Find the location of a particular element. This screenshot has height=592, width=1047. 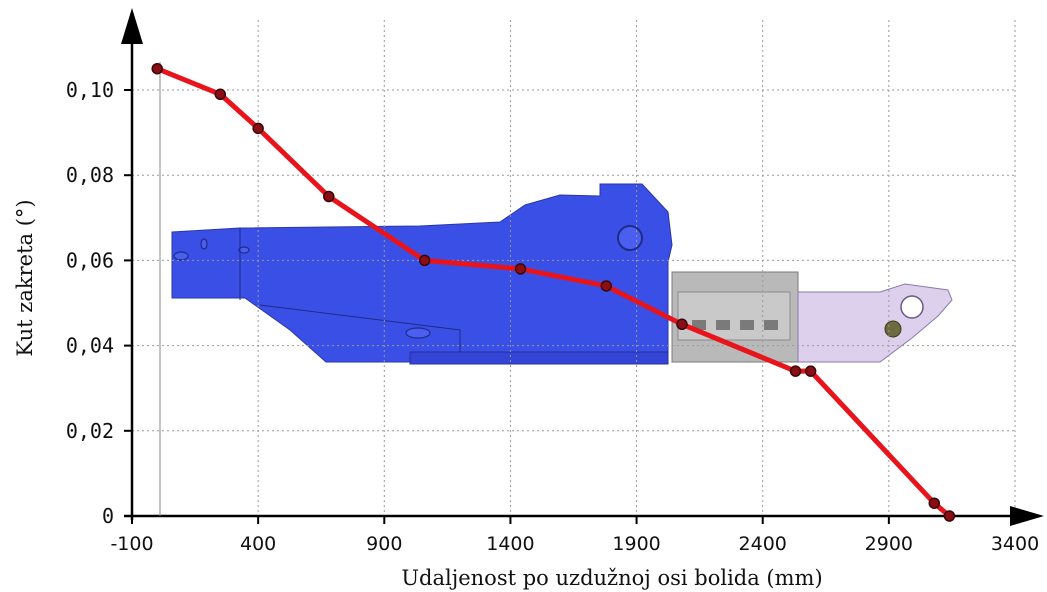

y-ticks: 0 0,02 0,04 0,06 0,08 0,10 is located at coordinates (99, 303).